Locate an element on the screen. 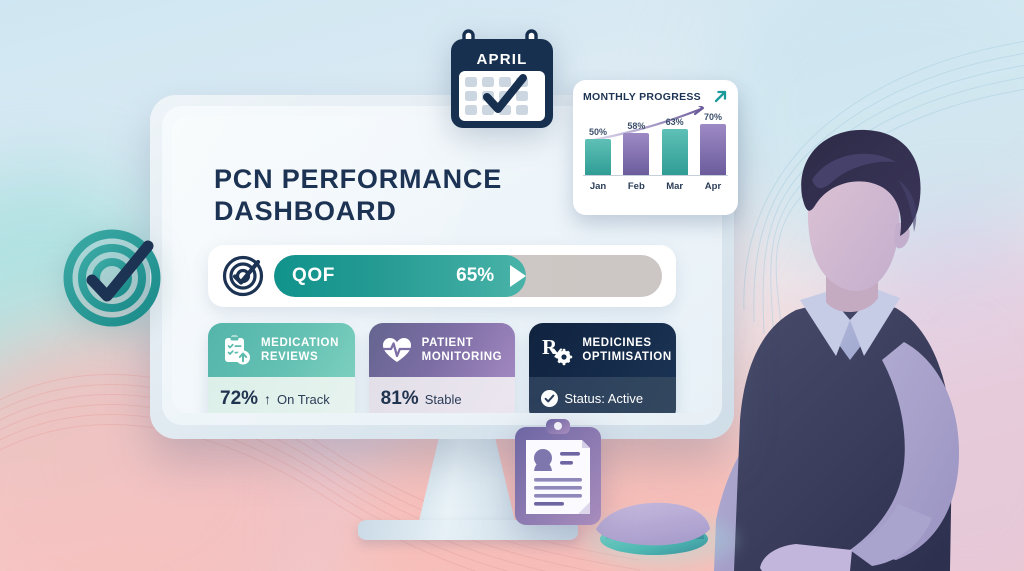 This screenshot has height=571, width=1024. metric-card-header: MEDICATION REVIEWS is located at coordinates (281, 350).